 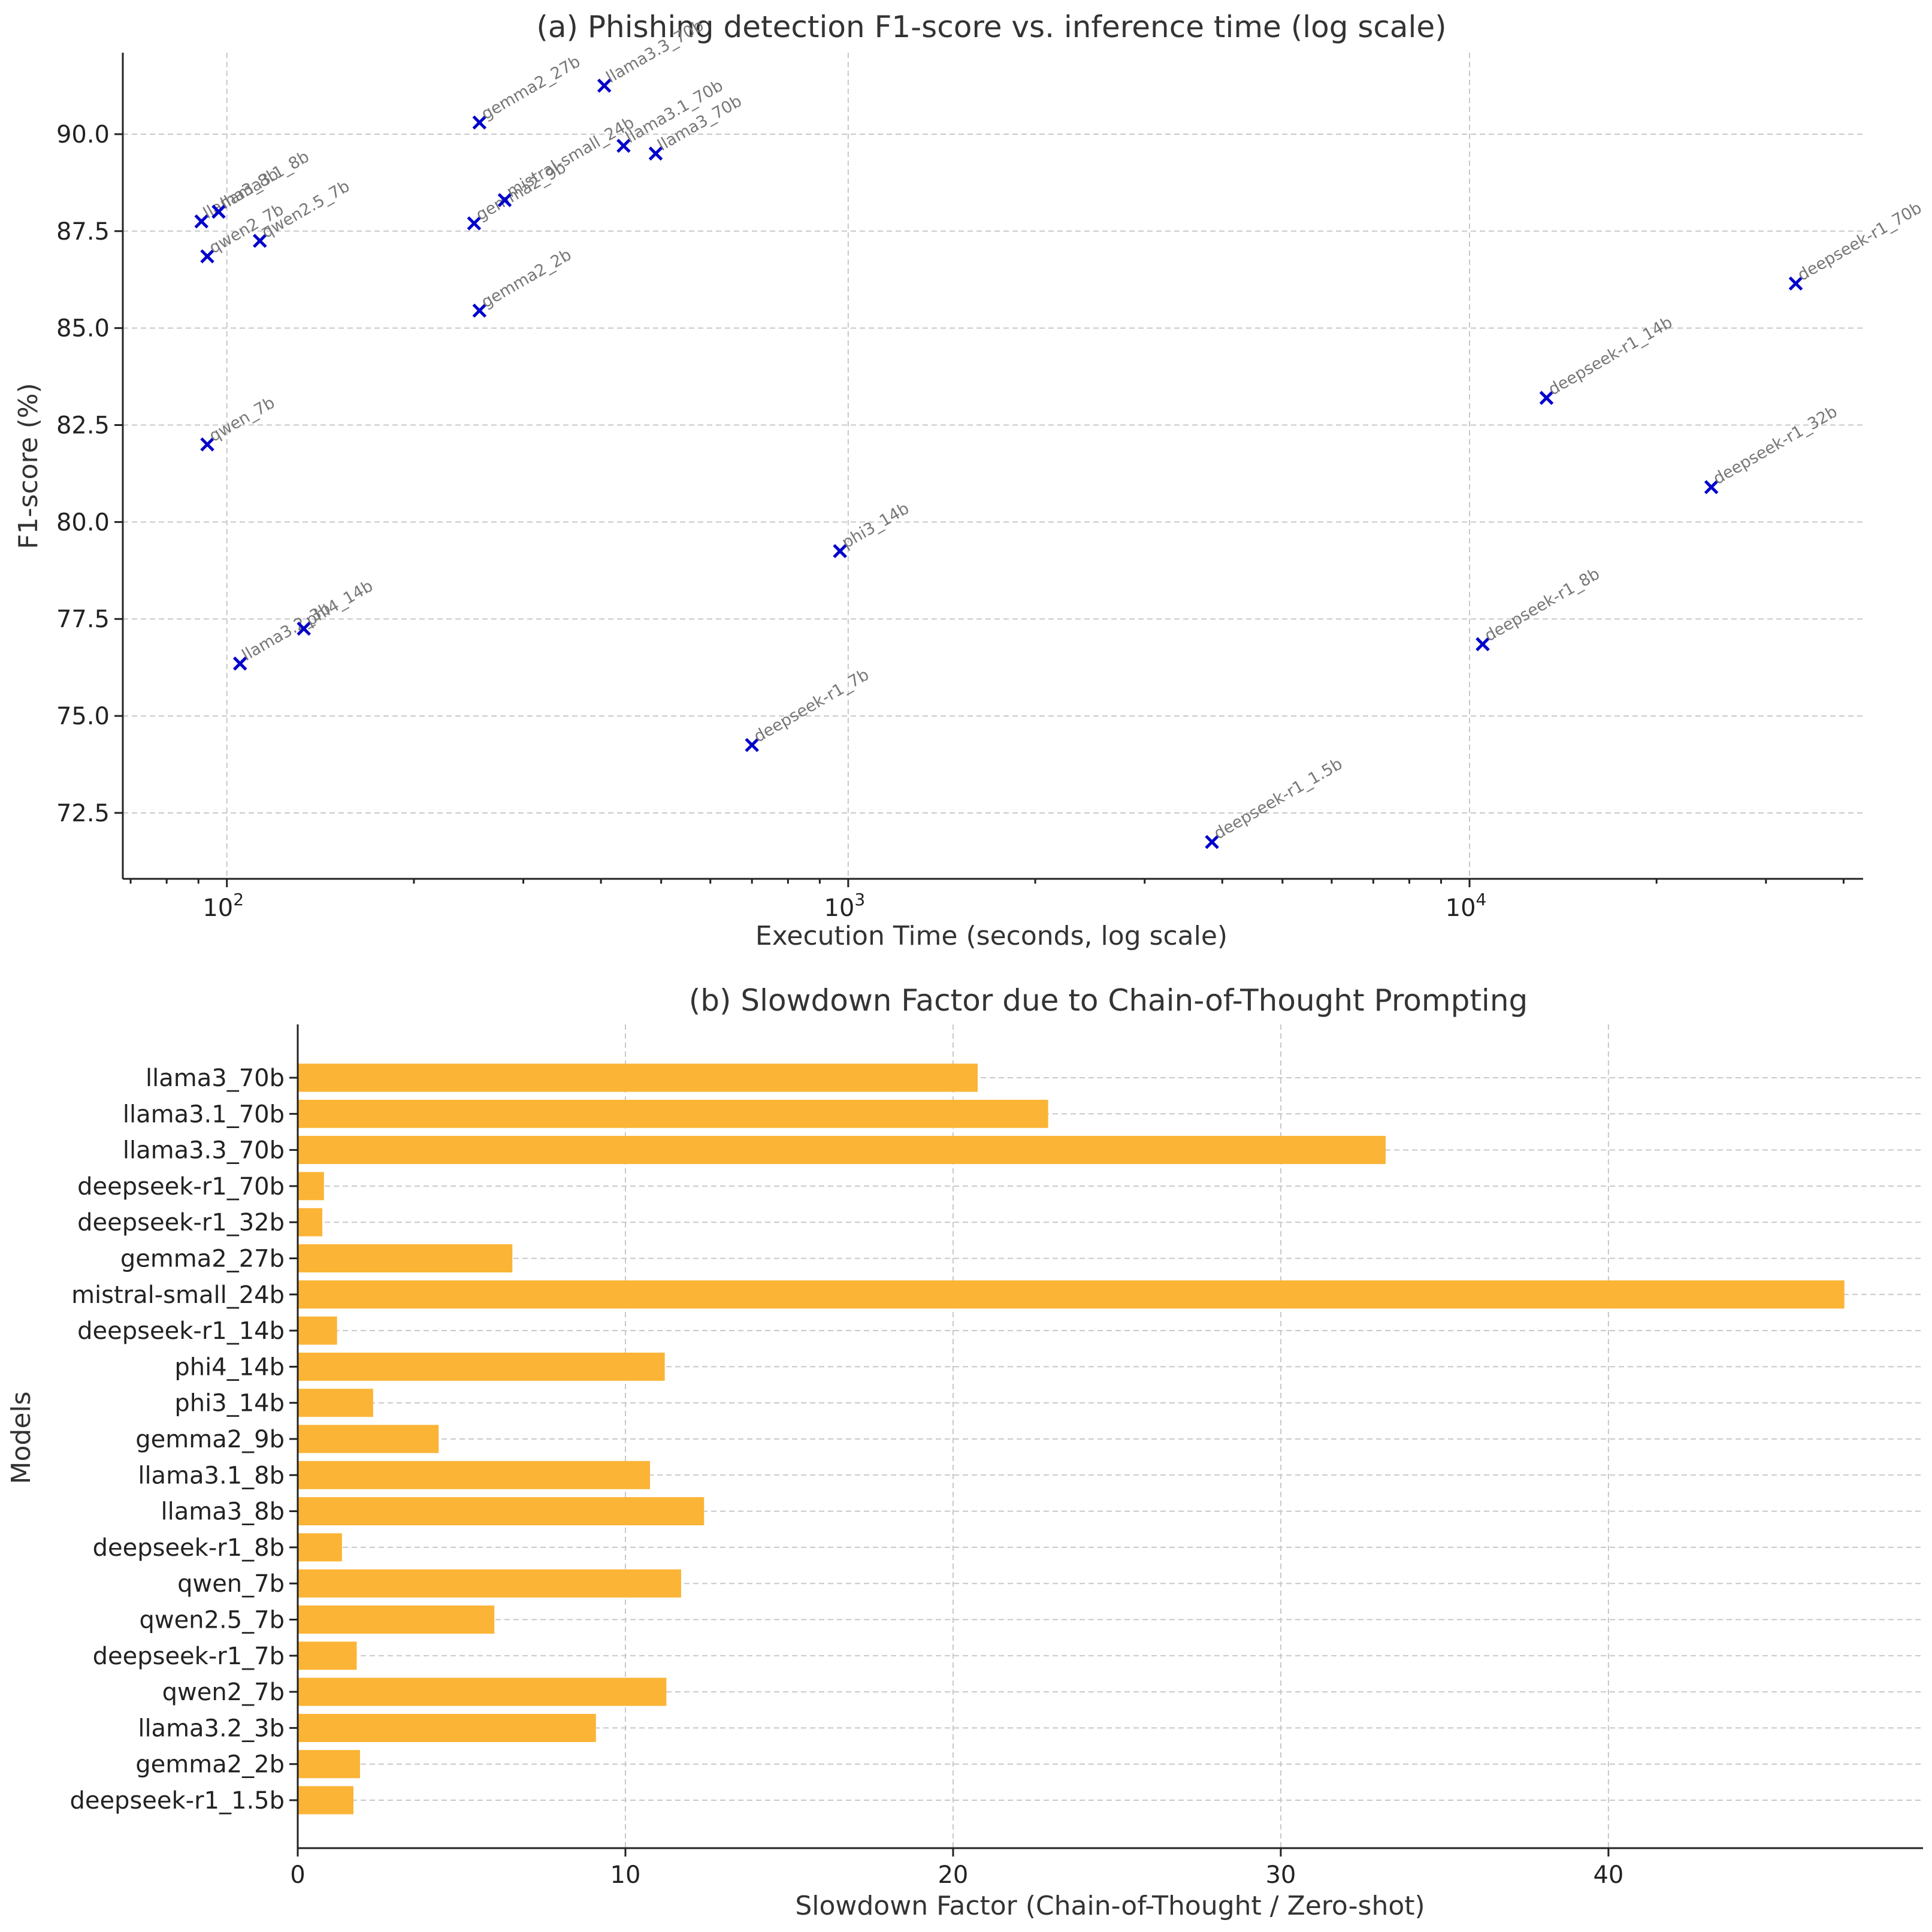 What do you see at coordinates (991, 936) in the screenshot?
I see `scatter-x-axis-label: Execution Time (seconds, log scale)` at bounding box center [991, 936].